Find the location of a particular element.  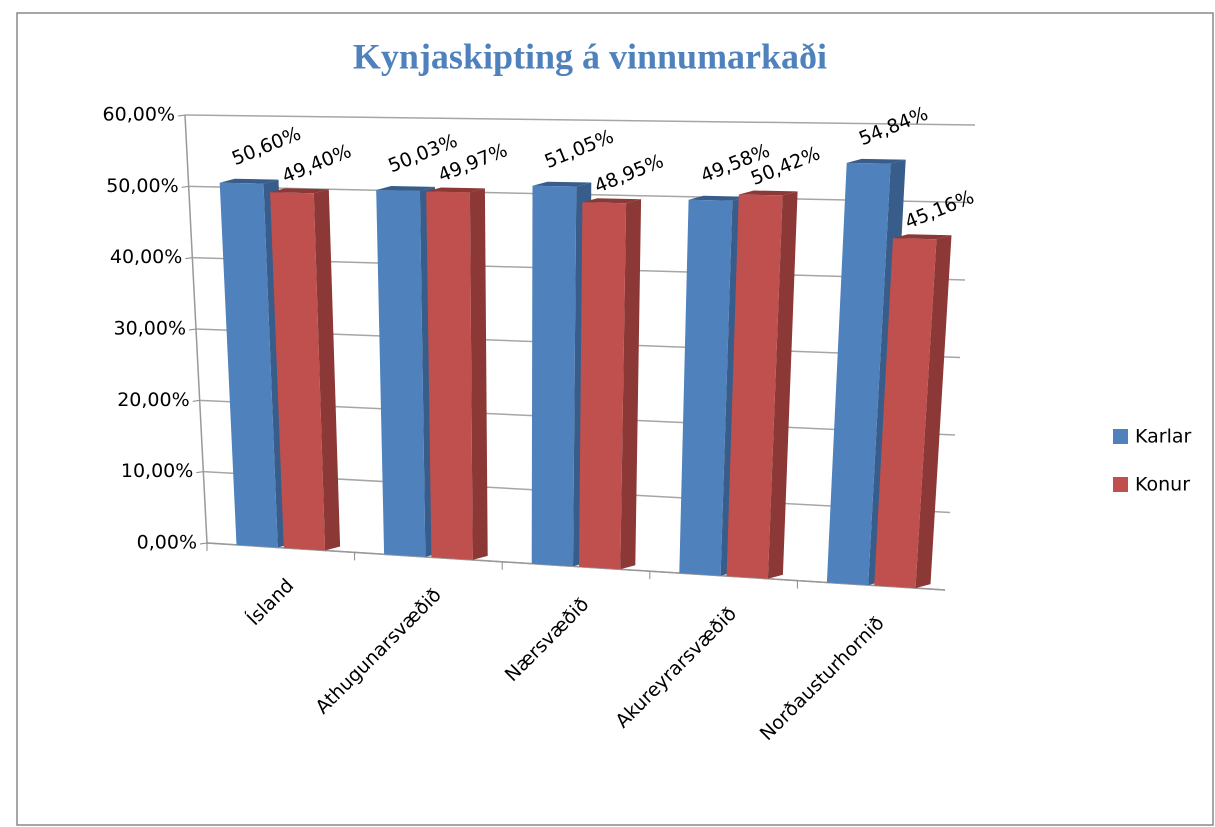

legend-label: Konur is located at coordinates (1162, 485).